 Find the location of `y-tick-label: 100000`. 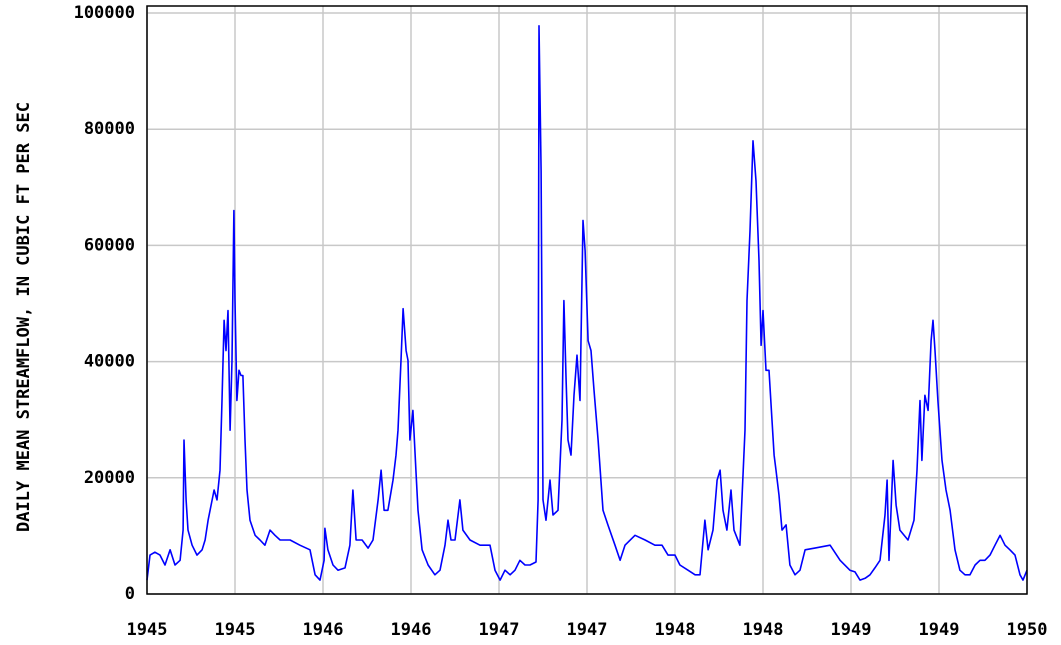

y-tick-label: 100000 is located at coordinates (104, 13).